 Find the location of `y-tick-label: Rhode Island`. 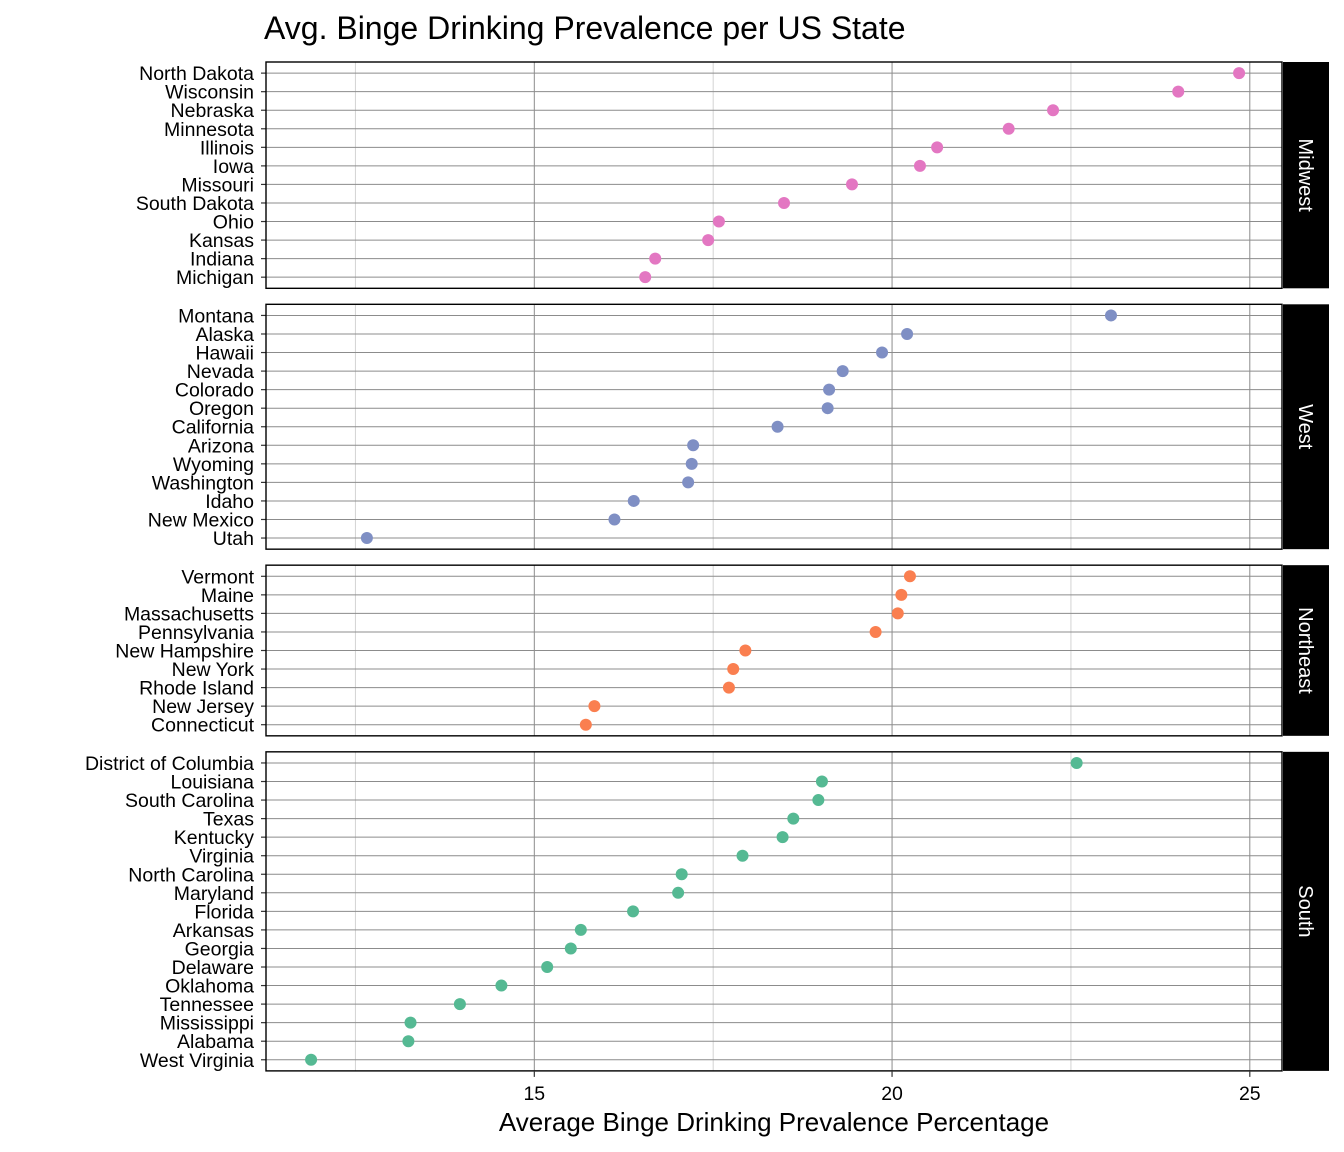

y-tick-label: Rhode Island is located at coordinates (196, 689).